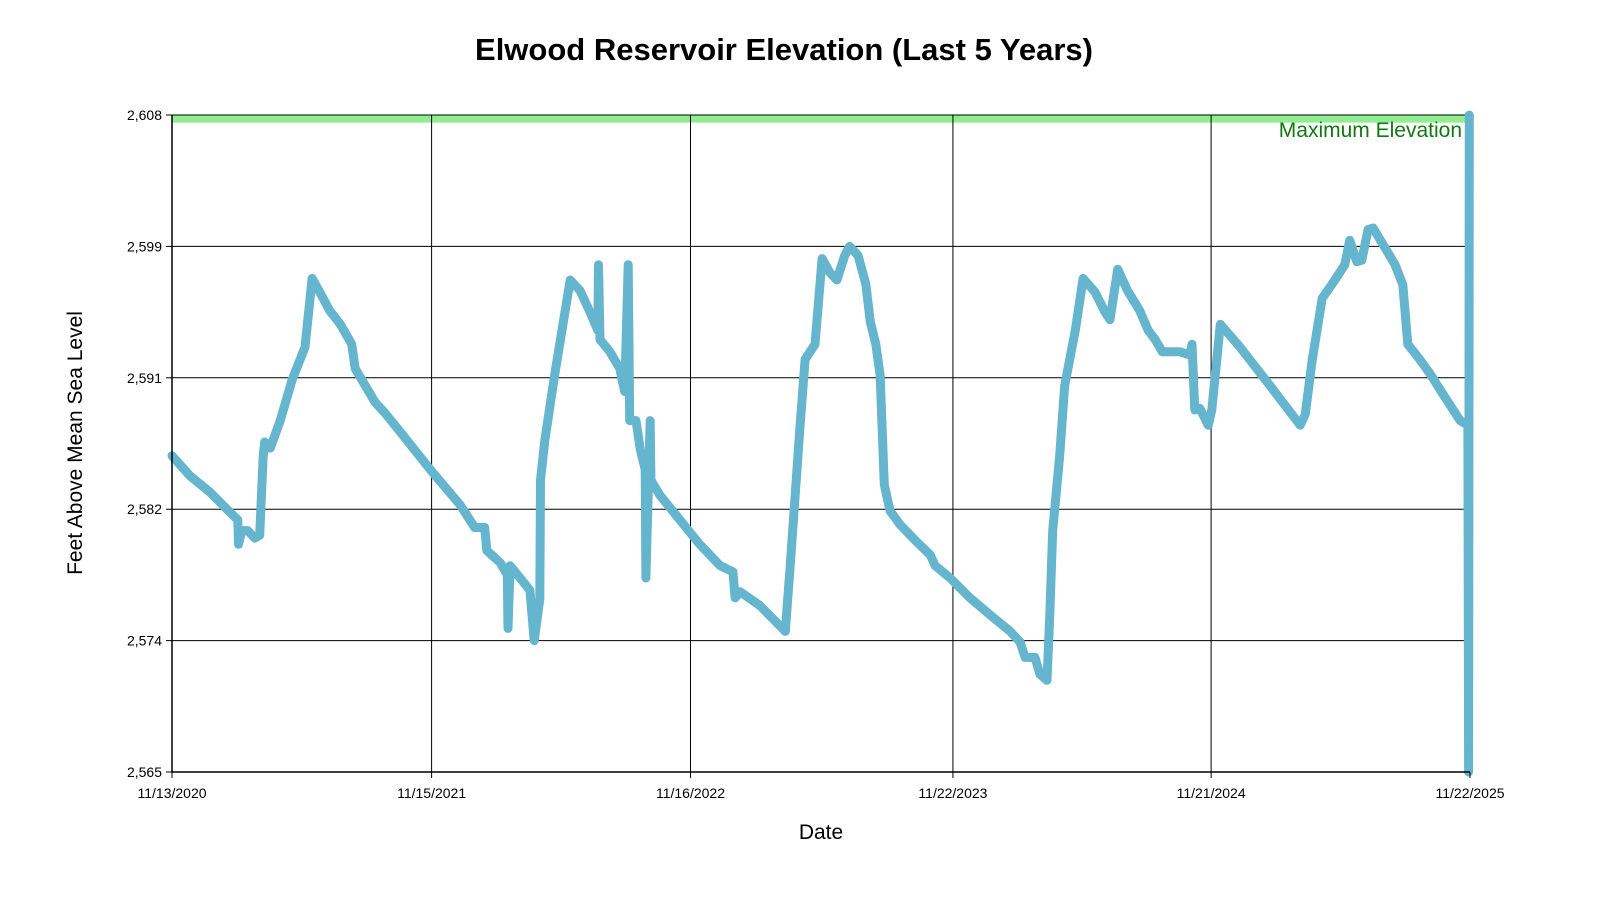 This screenshot has width=1600, height=900. What do you see at coordinates (952, 793) in the screenshot?
I see `x-tick-label: 11/22/2023` at bounding box center [952, 793].